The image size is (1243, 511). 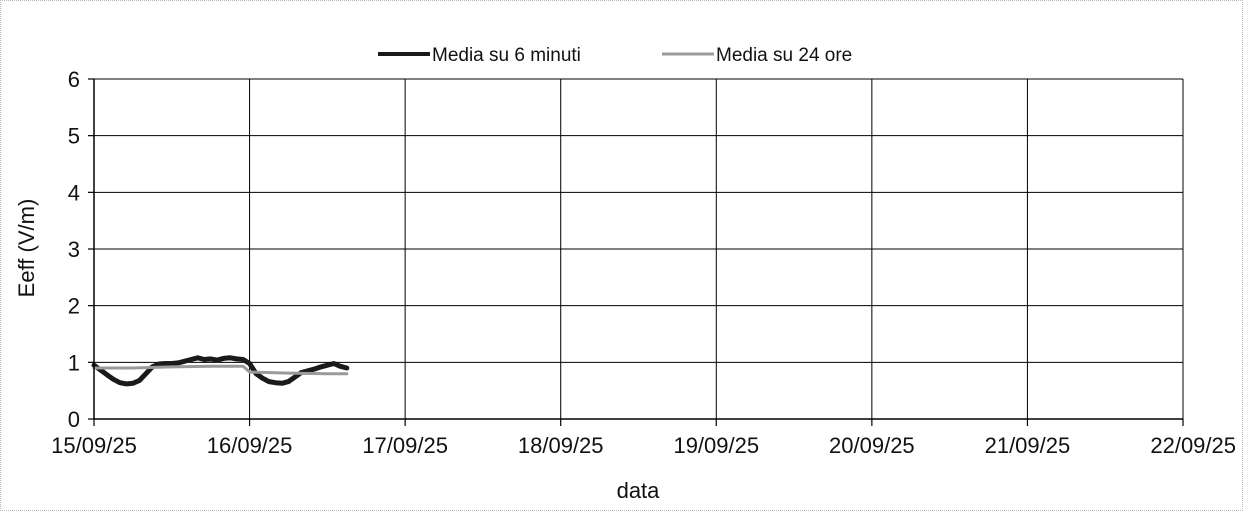 What do you see at coordinates (615, 55) in the screenshot?
I see `legend: Media su 6 minuti Media su 24 ore` at bounding box center [615, 55].